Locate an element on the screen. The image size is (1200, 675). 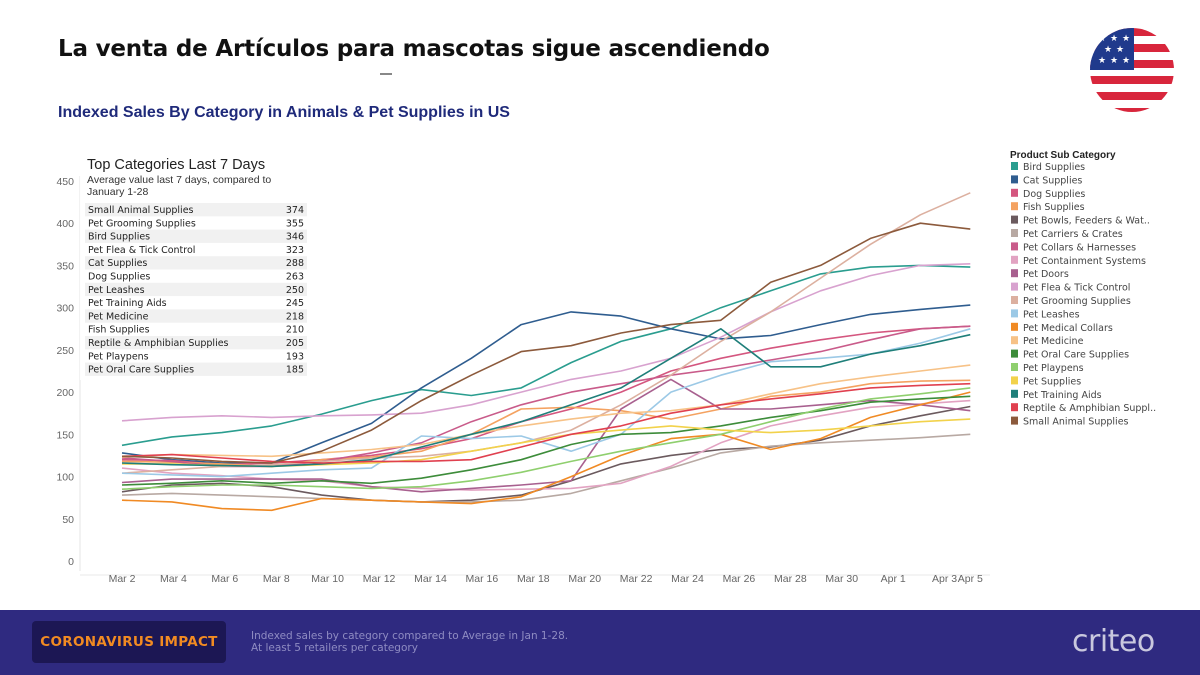
x-tick-label: Mar 2 is located at coordinates (122, 579).